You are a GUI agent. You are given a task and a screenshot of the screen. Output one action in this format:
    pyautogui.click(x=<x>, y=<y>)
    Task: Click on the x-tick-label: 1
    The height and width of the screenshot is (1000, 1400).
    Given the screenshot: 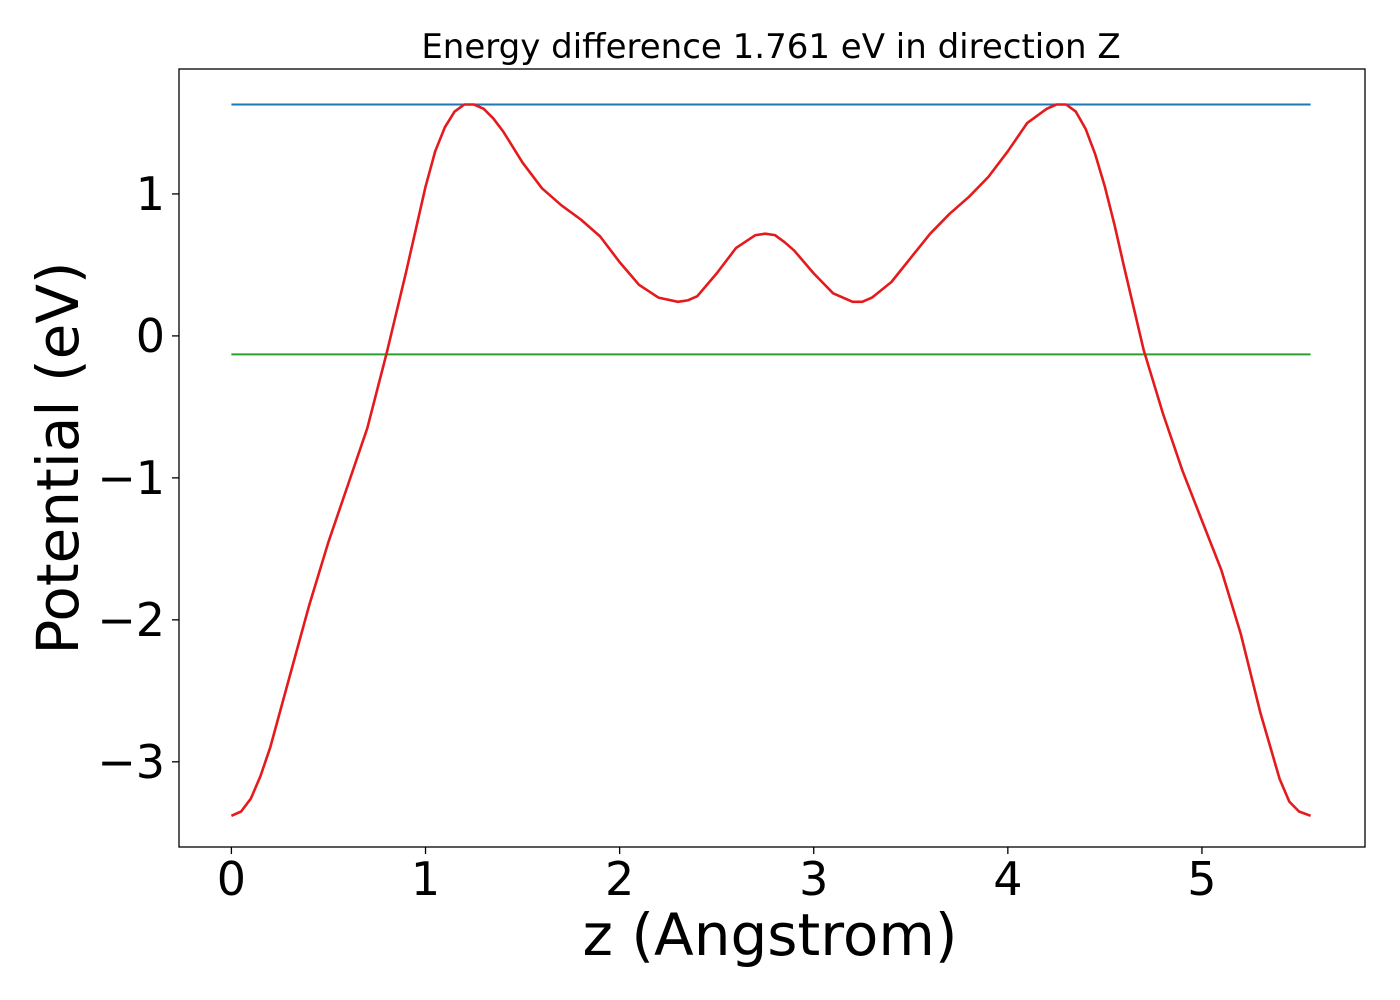 What is the action you would take?
    pyautogui.click(x=425, y=879)
    